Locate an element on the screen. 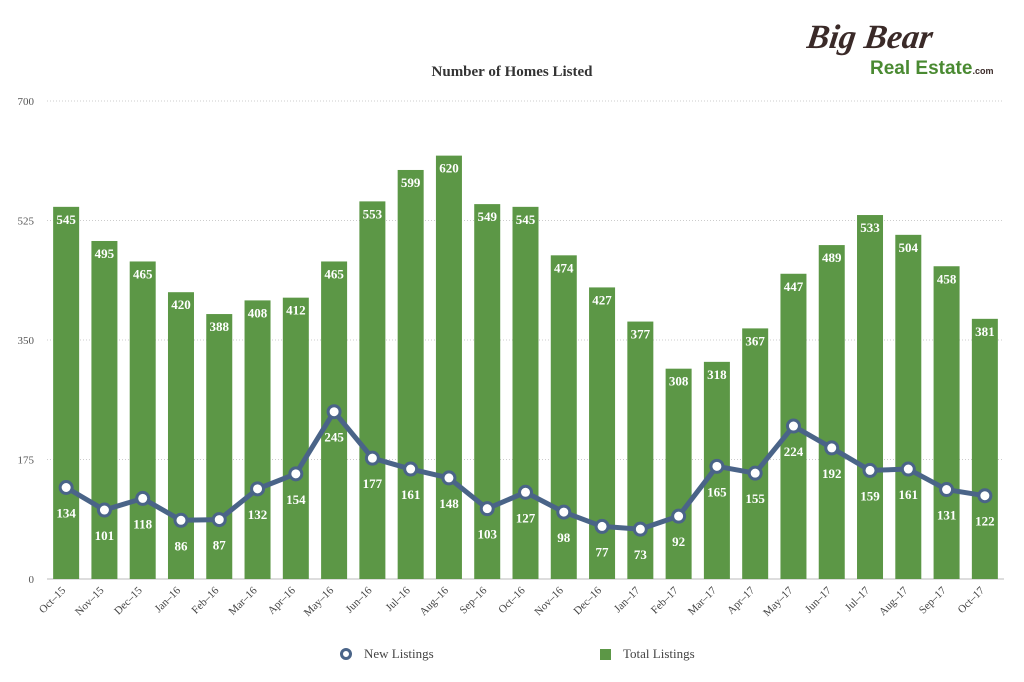 Image resolution: width=1024 pixels, height=682 pixels. legend-item-new-listings: New Listings is located at coordinates (387, 654).